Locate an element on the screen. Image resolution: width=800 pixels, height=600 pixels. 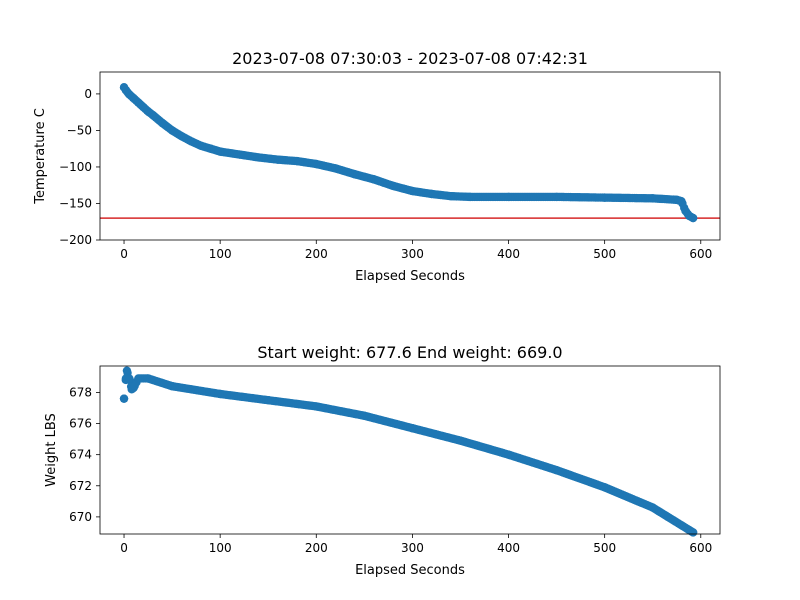
temperature-x-tick-label: 100 is located at coordinates (220, 254).